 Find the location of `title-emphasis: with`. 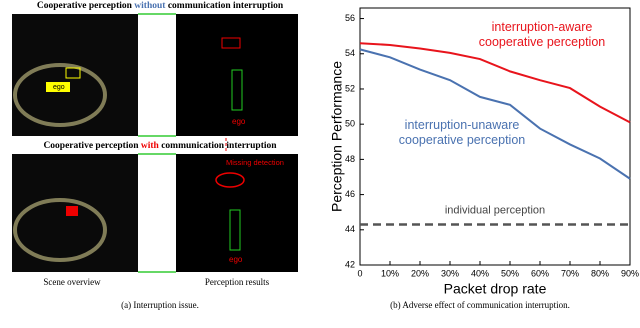

title-emphasis: with is located at coordinates (150, 146).